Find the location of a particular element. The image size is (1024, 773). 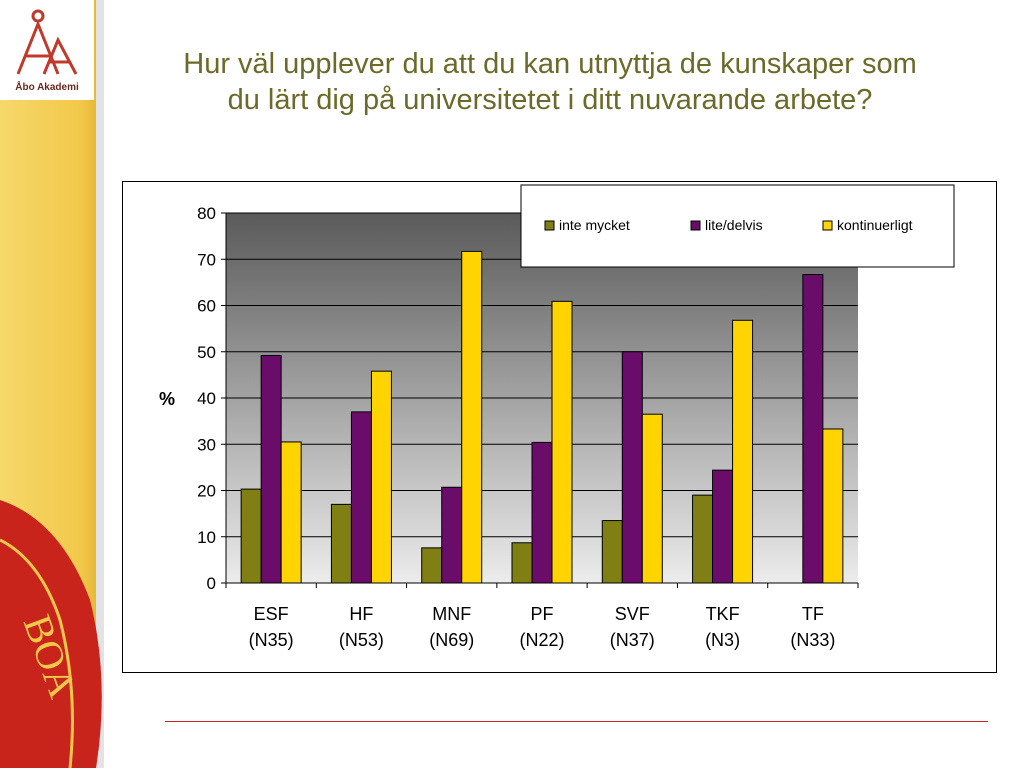

y-tick-label: 10 is located at coordinates (206, 537).